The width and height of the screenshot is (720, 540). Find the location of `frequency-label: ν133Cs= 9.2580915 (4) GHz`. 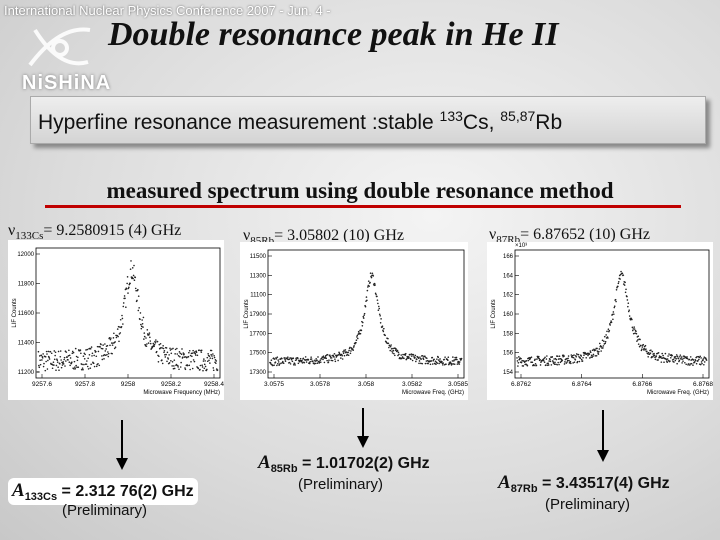

frequency-label: ν133Cs= 9.2580915 (4) GHz is located at coordinates (94, 232).